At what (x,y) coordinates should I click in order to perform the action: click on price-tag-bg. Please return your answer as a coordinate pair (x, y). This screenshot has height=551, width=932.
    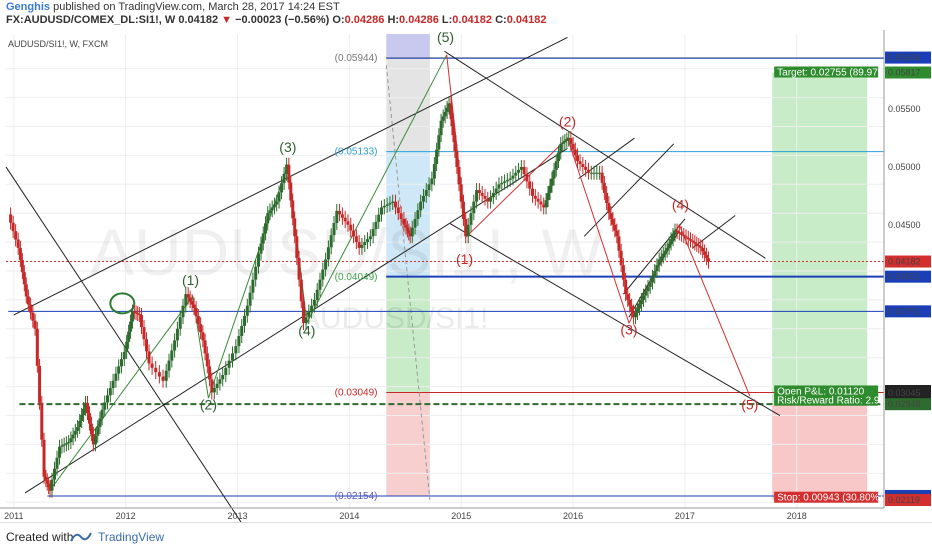
    Looking at the image, I should click on (908, 404).